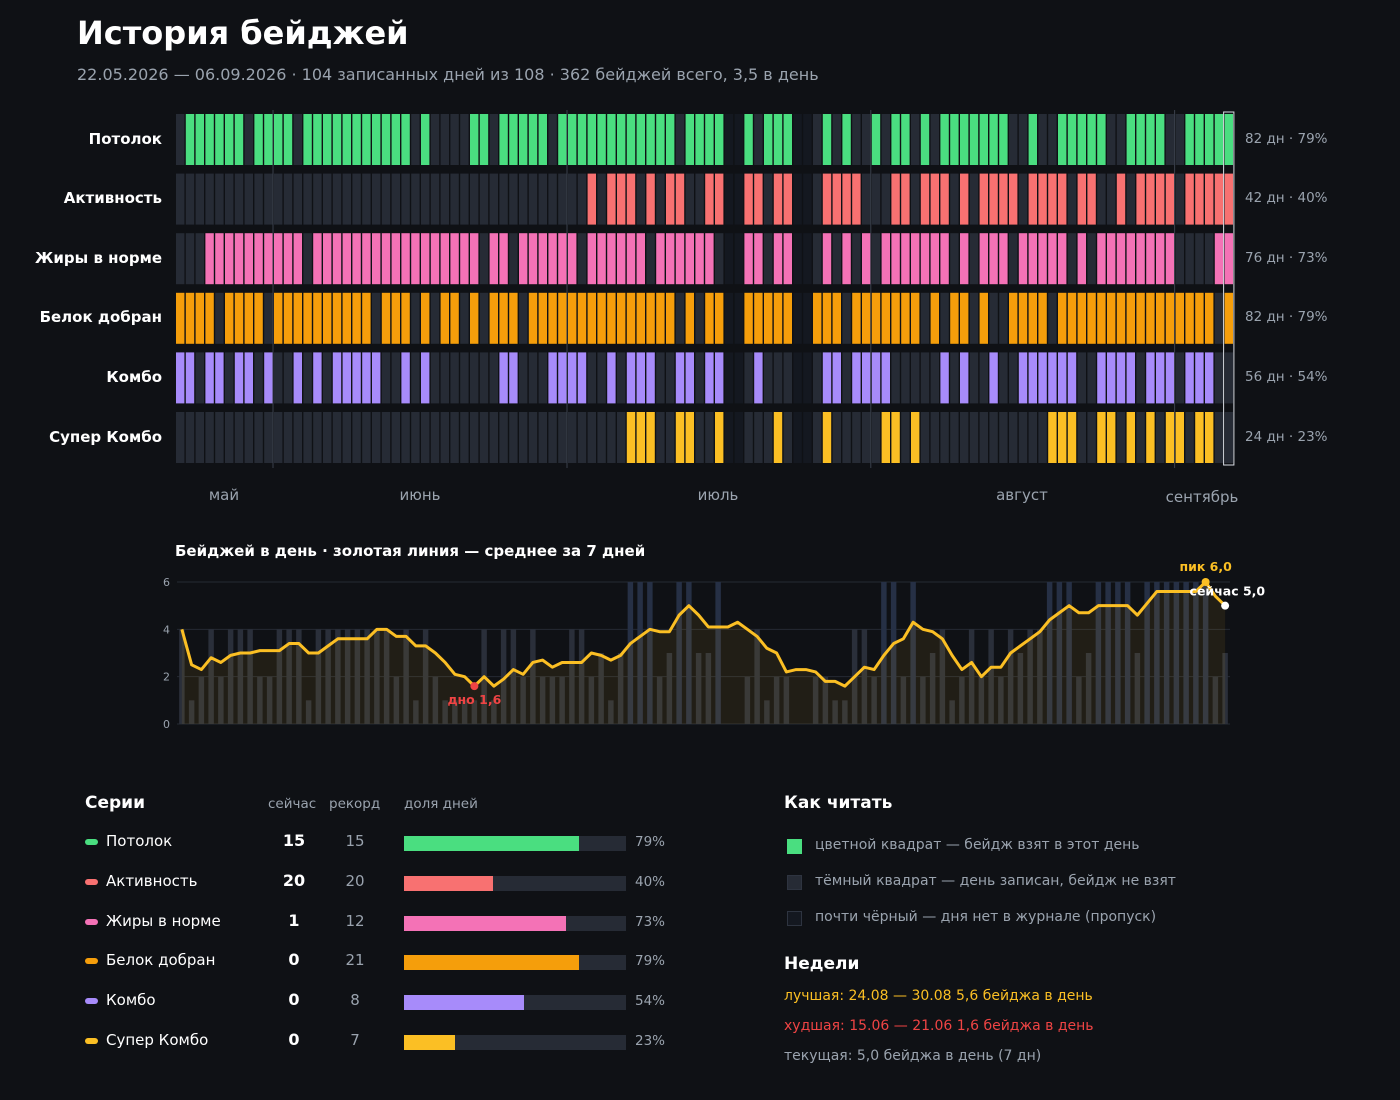  Describe the element at coordinates (139, 841) in the screenshot. I see `series-name: Потолок` at that location.